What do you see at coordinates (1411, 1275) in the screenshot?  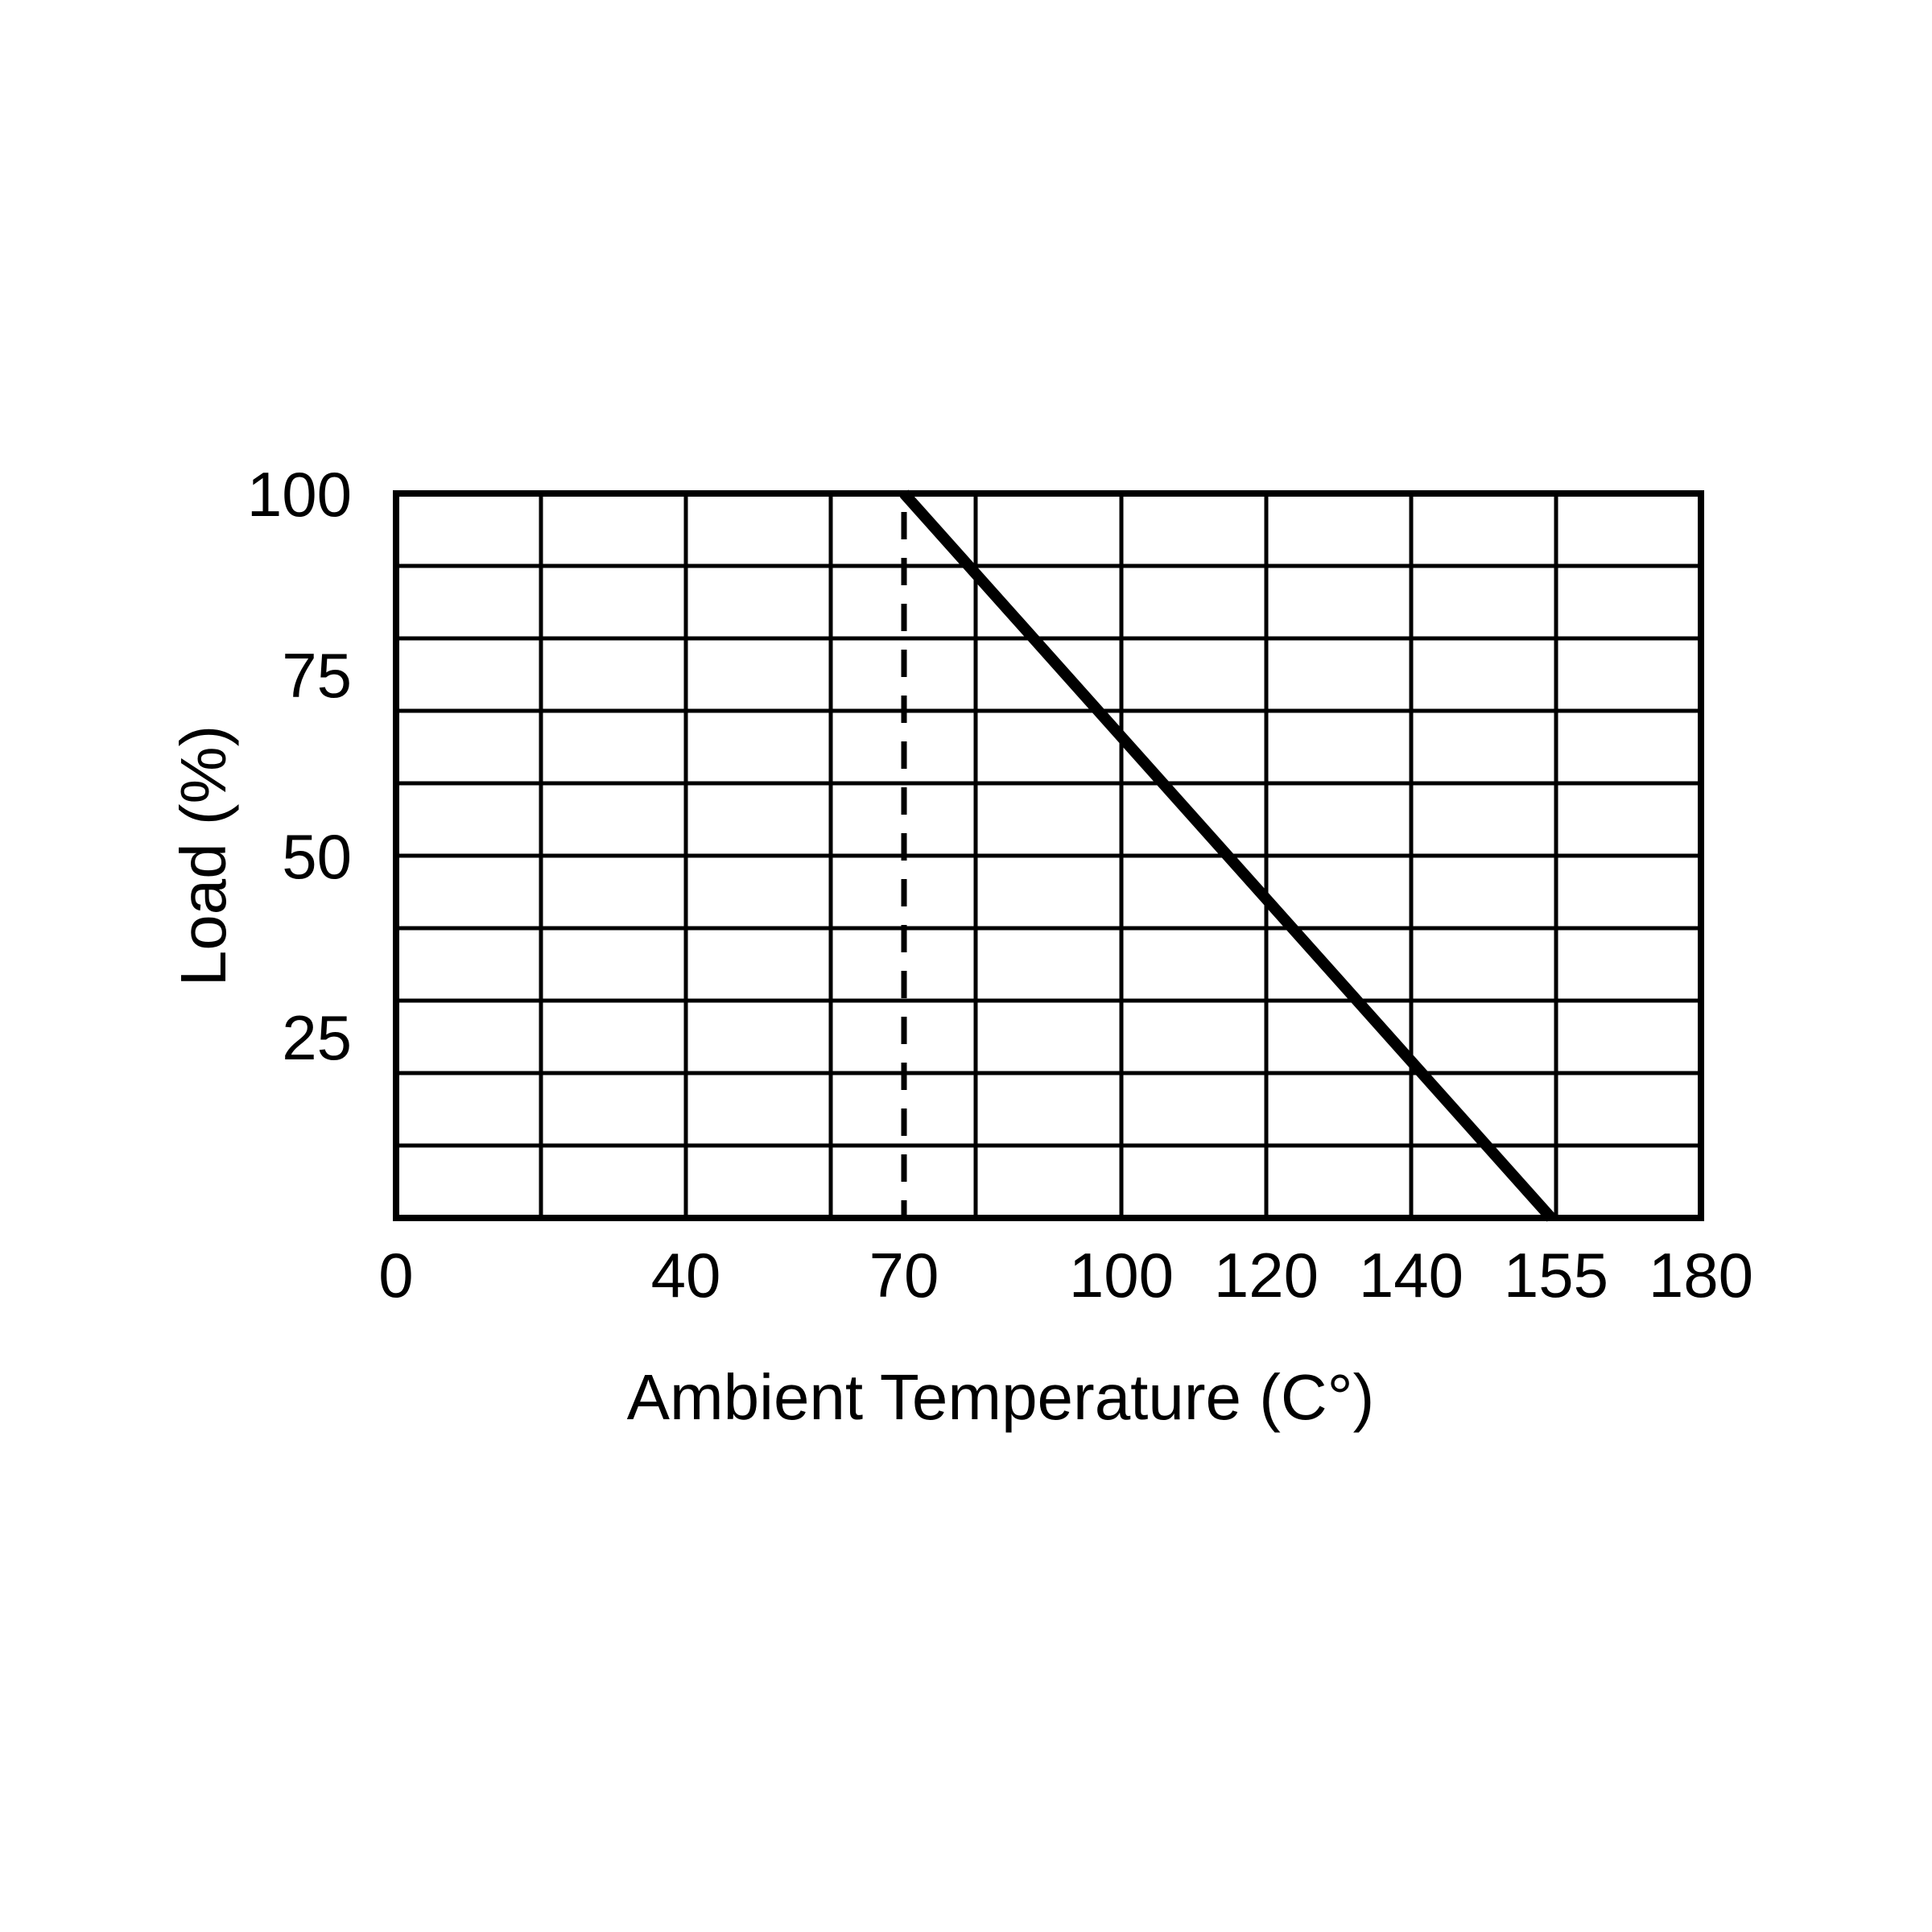 I see `x-tick-label-140: 140` at bounding box center [1411, 1275].